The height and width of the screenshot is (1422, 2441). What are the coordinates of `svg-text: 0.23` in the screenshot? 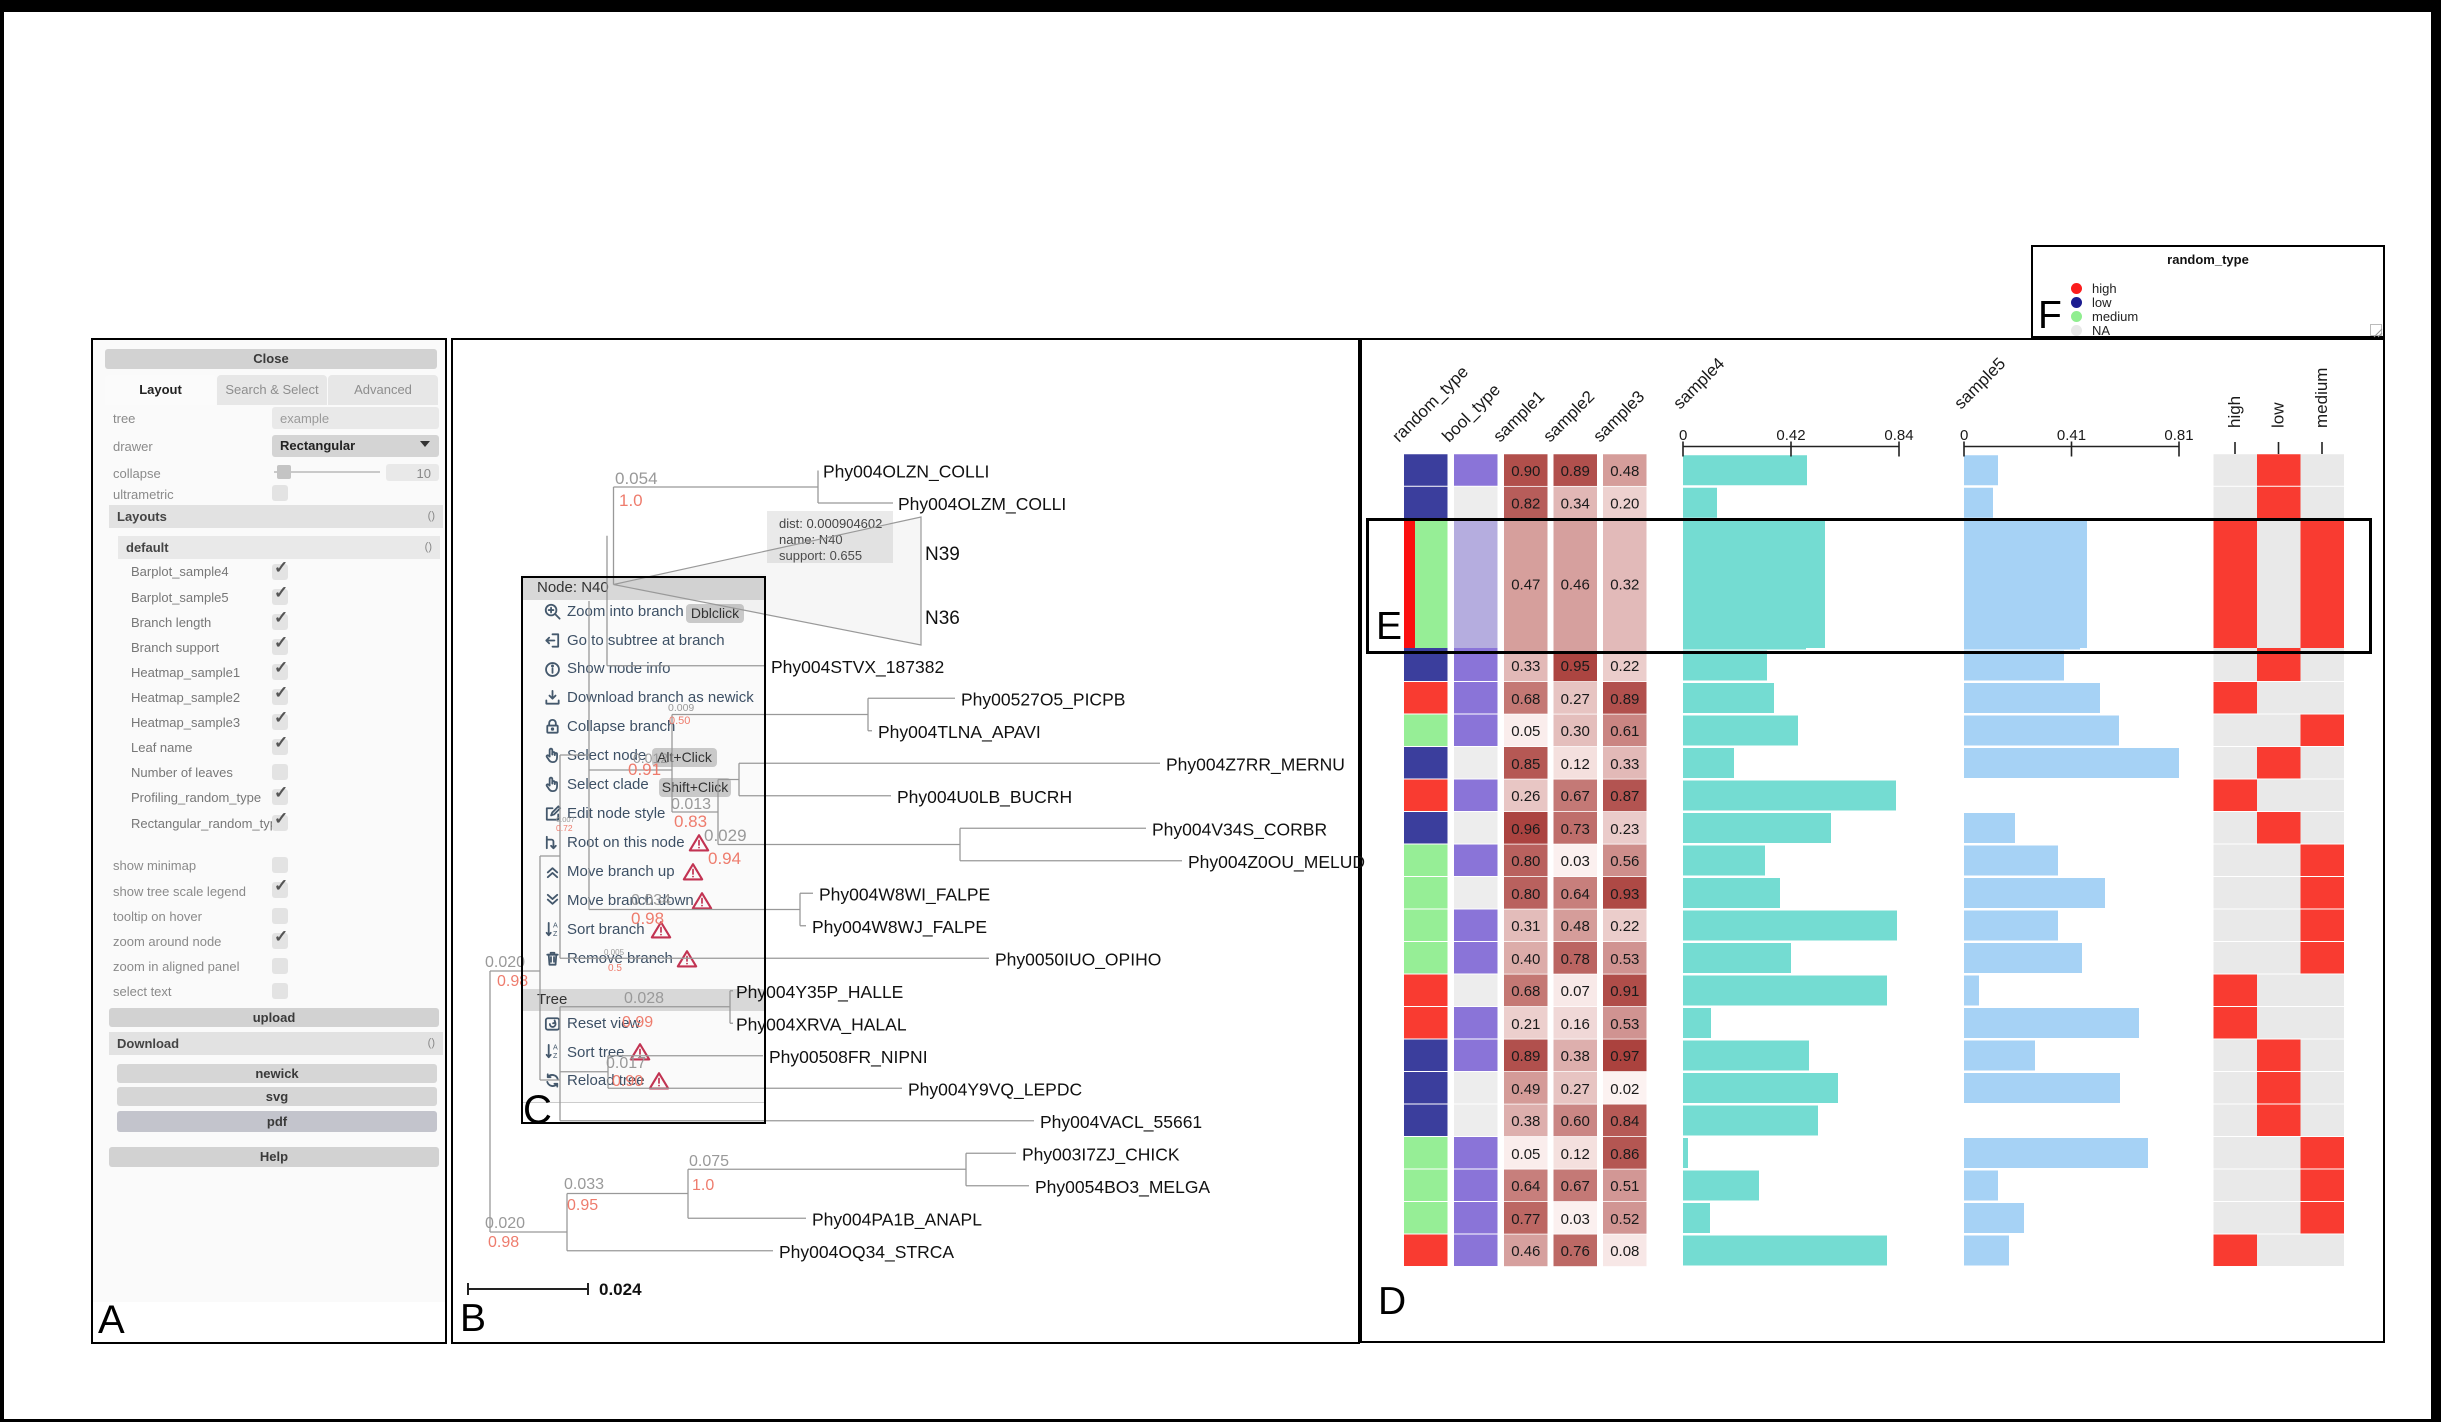 It's located at (1624, 829).